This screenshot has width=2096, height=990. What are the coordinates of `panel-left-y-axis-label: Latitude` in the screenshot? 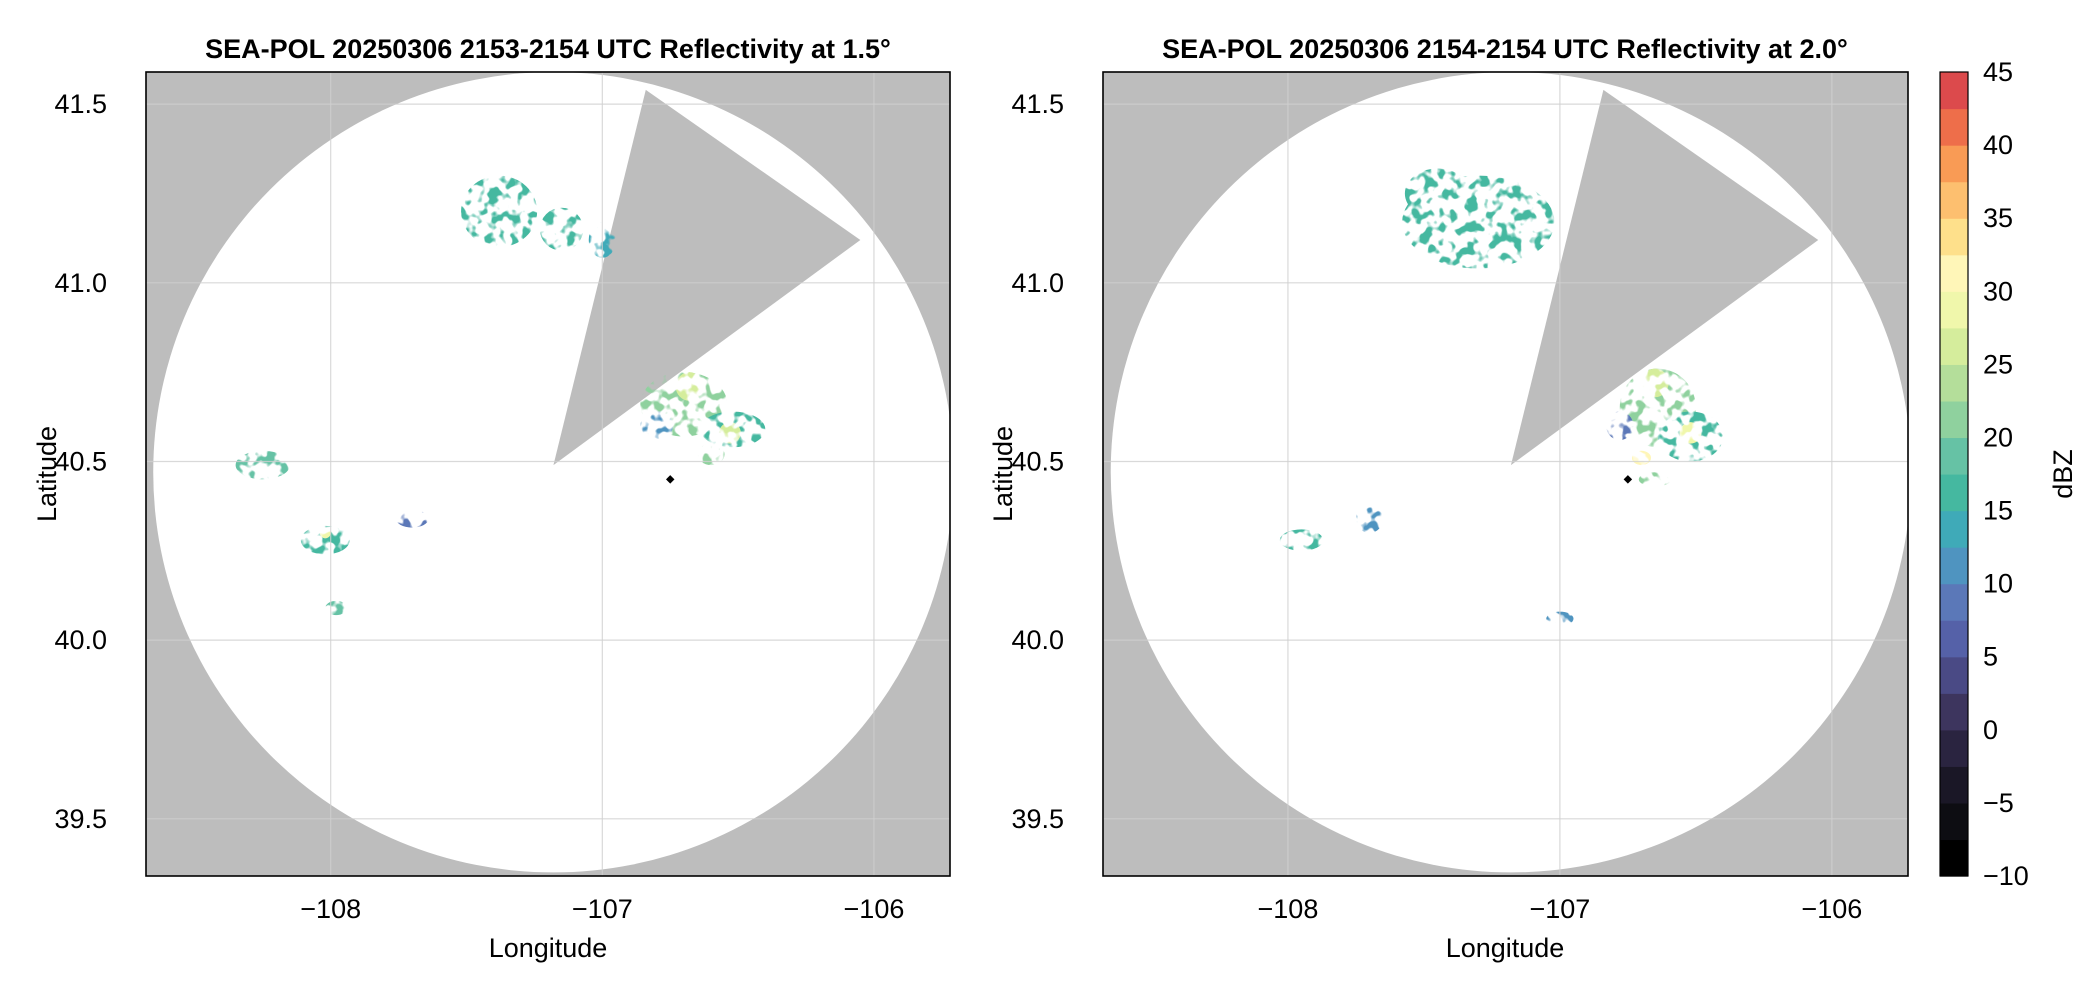 It's located at (47, 474).